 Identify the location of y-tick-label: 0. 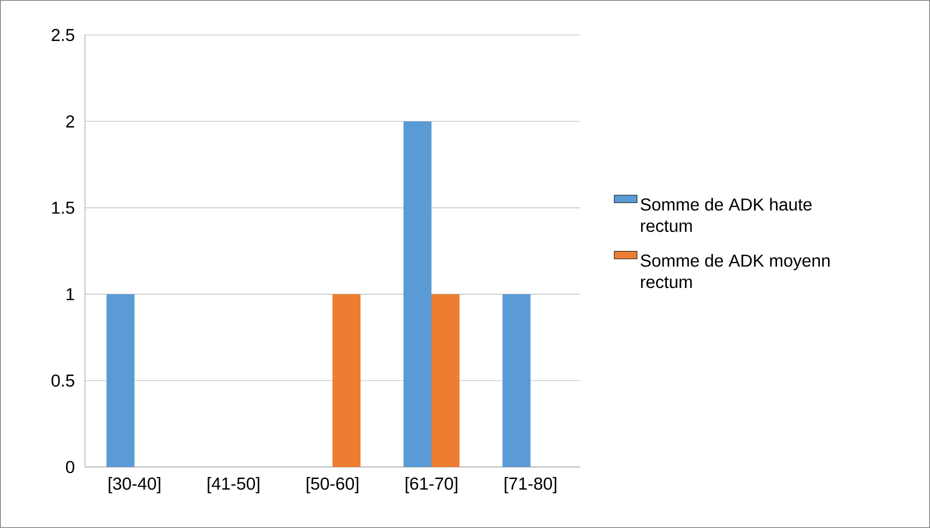
(70, 467).